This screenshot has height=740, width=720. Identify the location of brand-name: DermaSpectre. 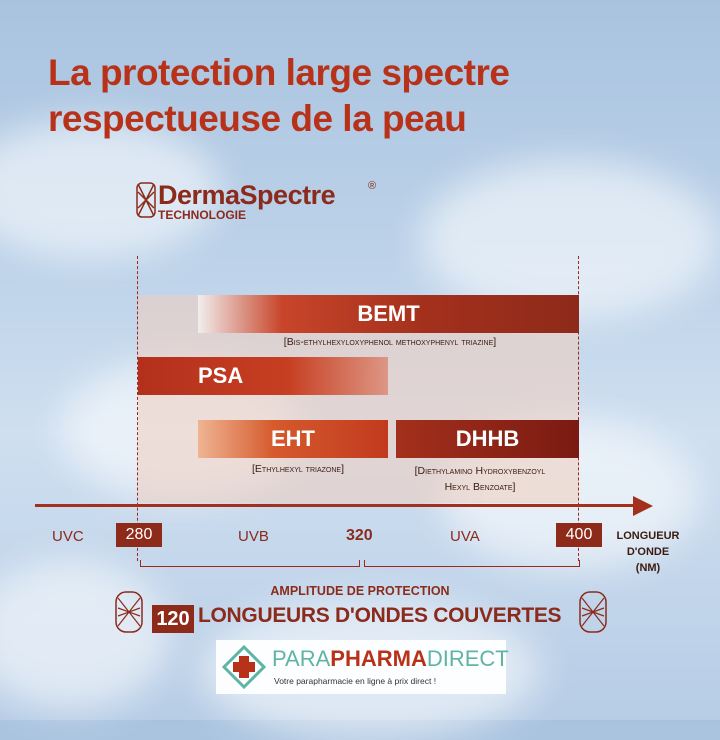
(247, 195).